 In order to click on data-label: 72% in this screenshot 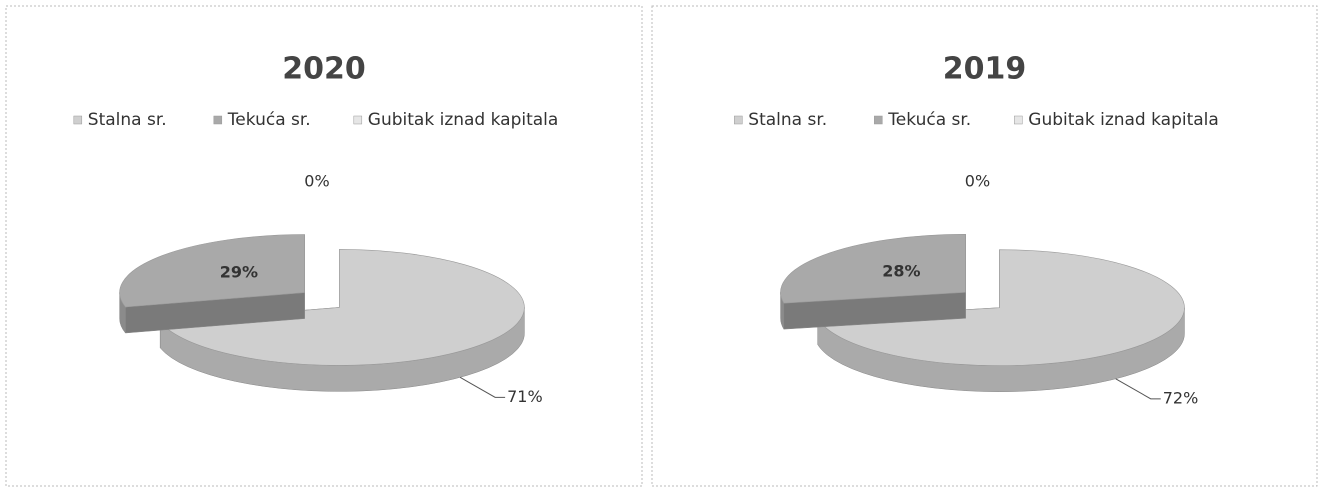, I will do `click(1181, 397)`.